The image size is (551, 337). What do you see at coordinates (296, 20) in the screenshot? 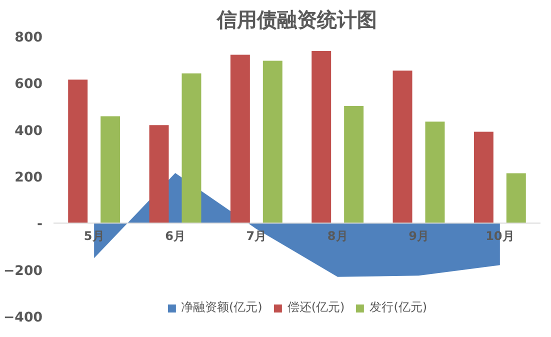
I see `chart-title: 信用债融资统计图` at bounding box center [296, 20].